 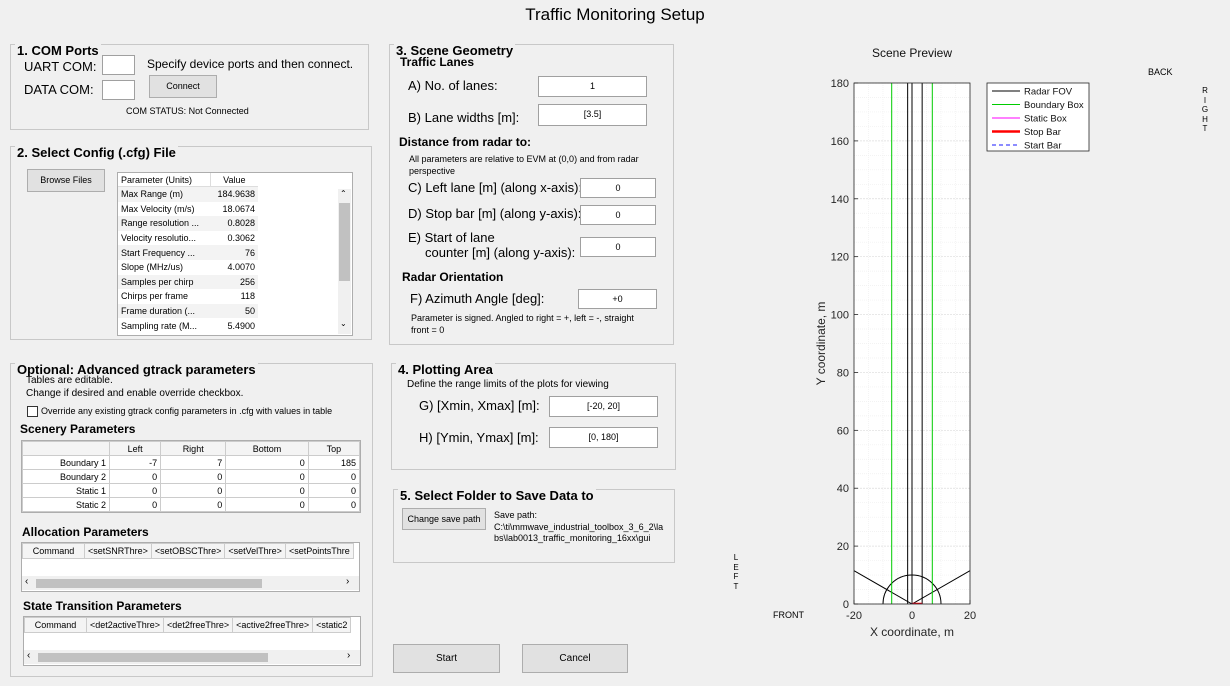 What do you see at coordinates (188, 282) in the screenshot?
I see `table-row: Samples per chirp 256` at bounding box center [188, 282].